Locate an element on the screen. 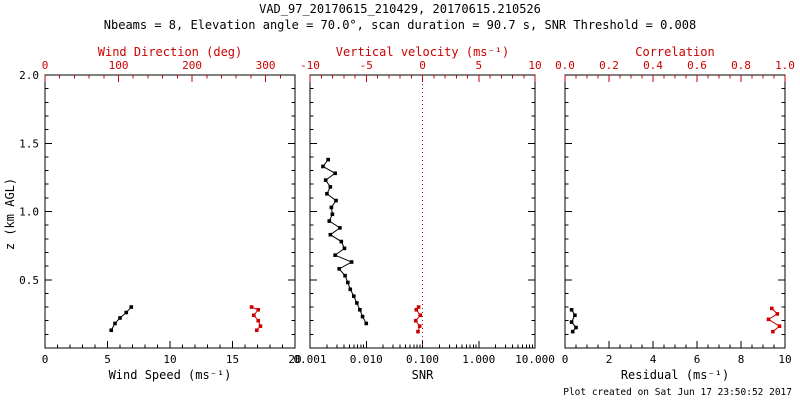 Image resolution: width=800 pixels, height=400 pixels. svg-text: 300 is located at coordinates (266, 65).